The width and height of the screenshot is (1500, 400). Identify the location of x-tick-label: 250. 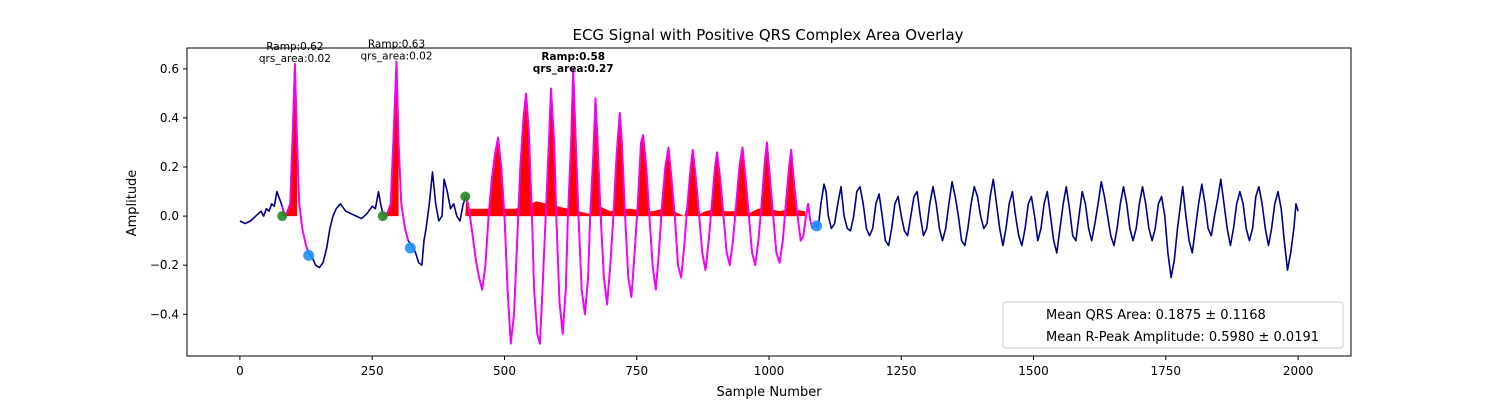
(372, 371).